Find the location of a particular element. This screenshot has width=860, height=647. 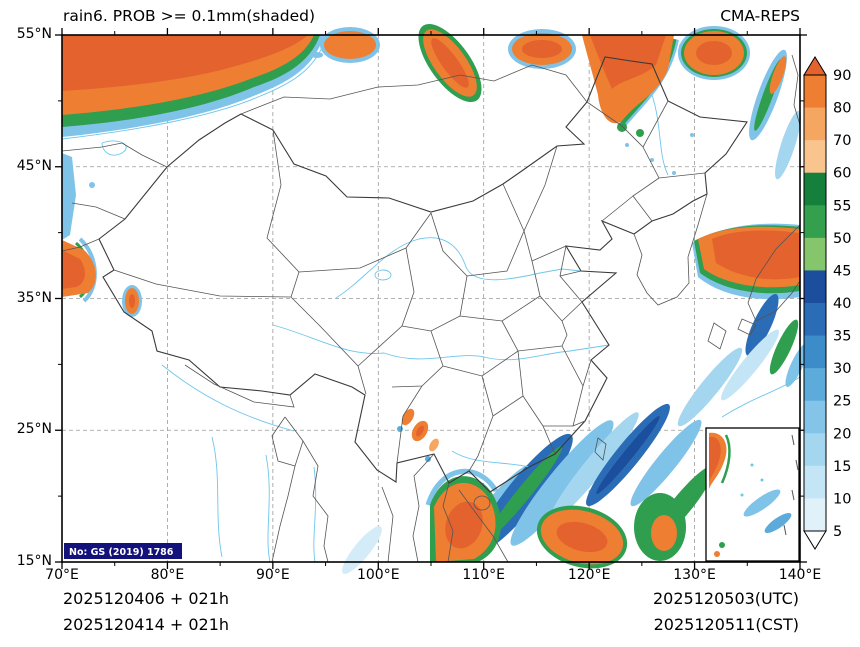

lat-tick-label: 35°N is located at coordinates (34, 297).